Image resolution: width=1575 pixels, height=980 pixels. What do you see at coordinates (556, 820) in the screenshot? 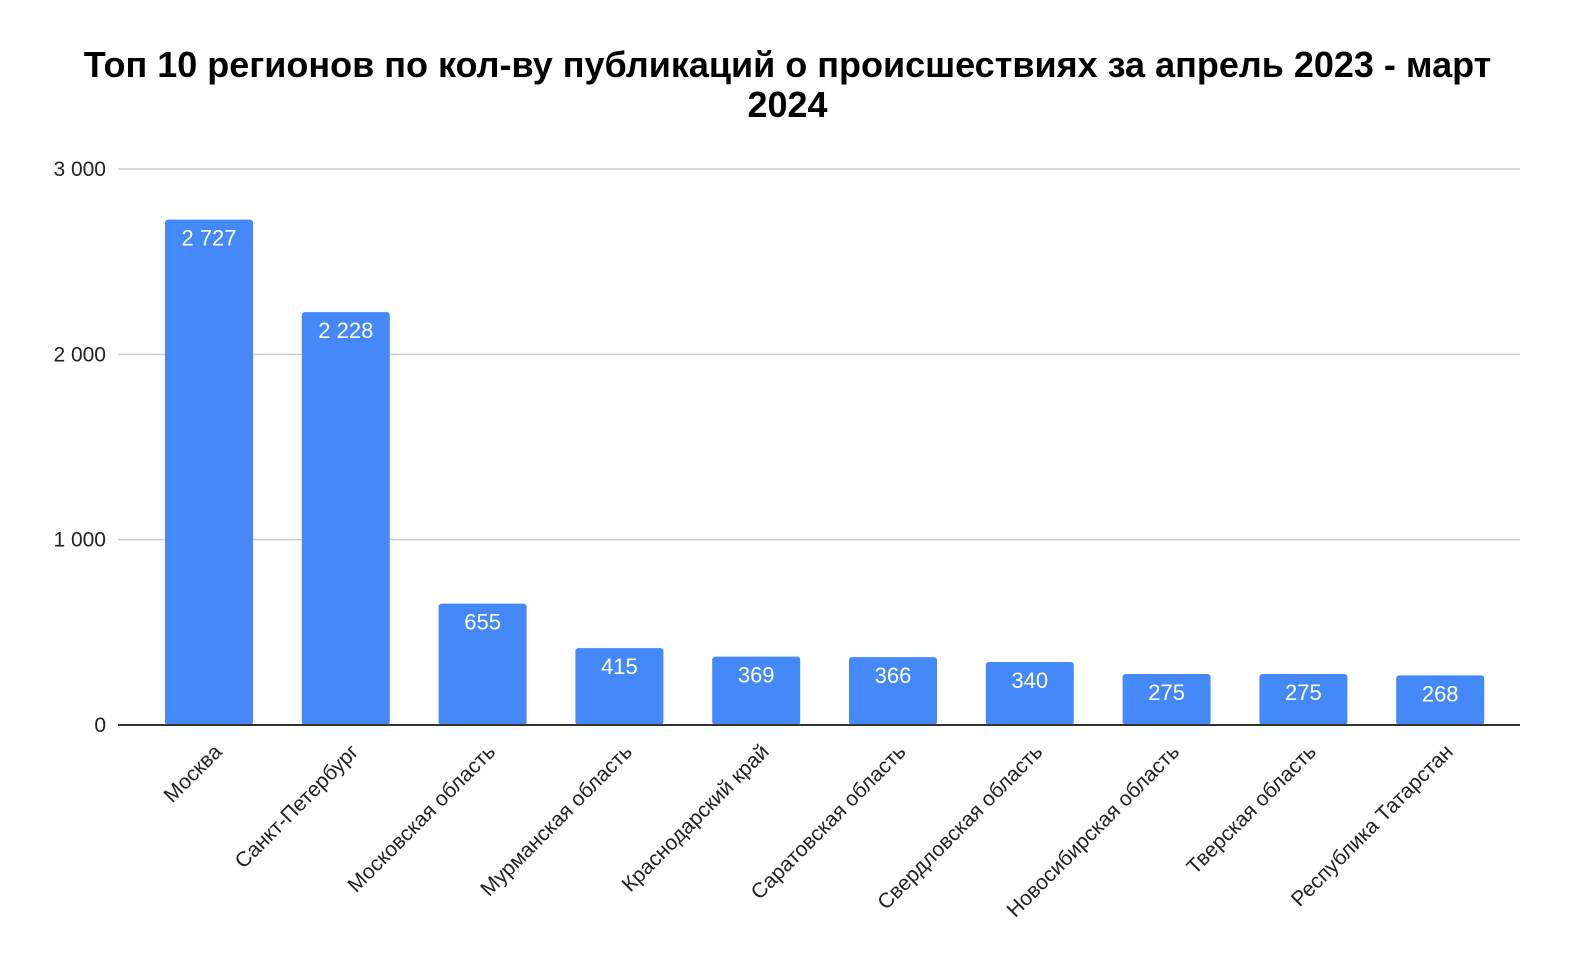
I see `x-tick-label: Мурманская область` at bounding box center [556, 820].